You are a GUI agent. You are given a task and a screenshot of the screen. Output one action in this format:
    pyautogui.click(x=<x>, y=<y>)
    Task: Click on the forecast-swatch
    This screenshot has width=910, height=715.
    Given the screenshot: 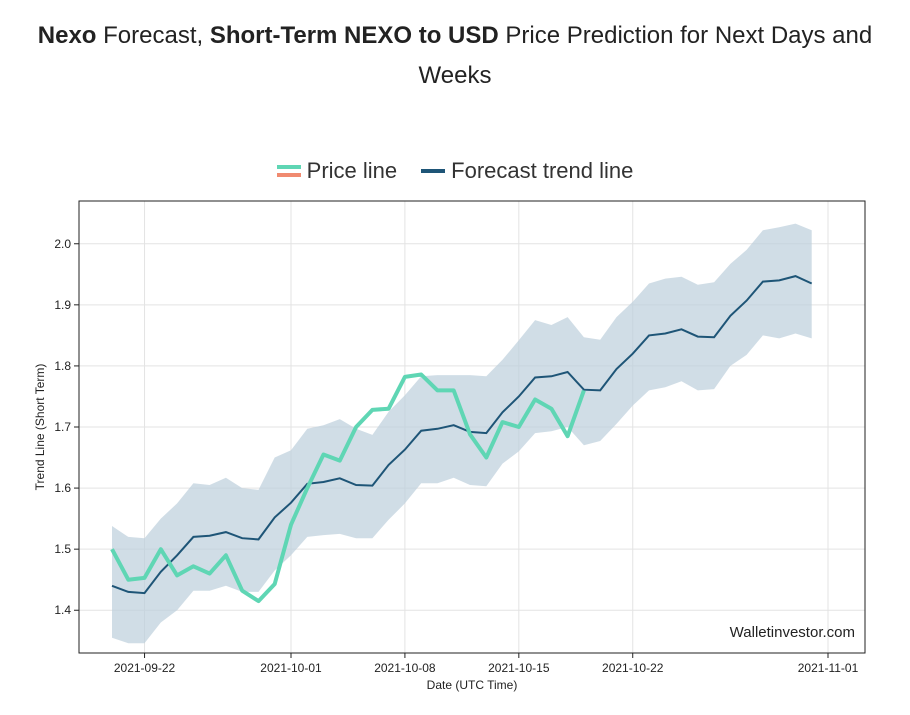 What is the action you would take?
    pyautogui.click(x=433, y=171)
    